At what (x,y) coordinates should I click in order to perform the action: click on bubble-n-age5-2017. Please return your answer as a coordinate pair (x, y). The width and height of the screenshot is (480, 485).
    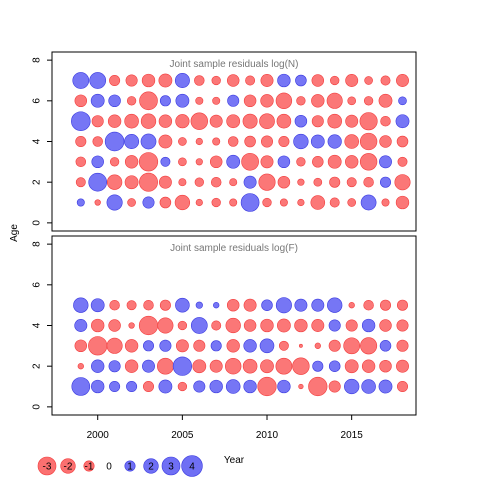
    Looking at the image, I should click on (385, 121).